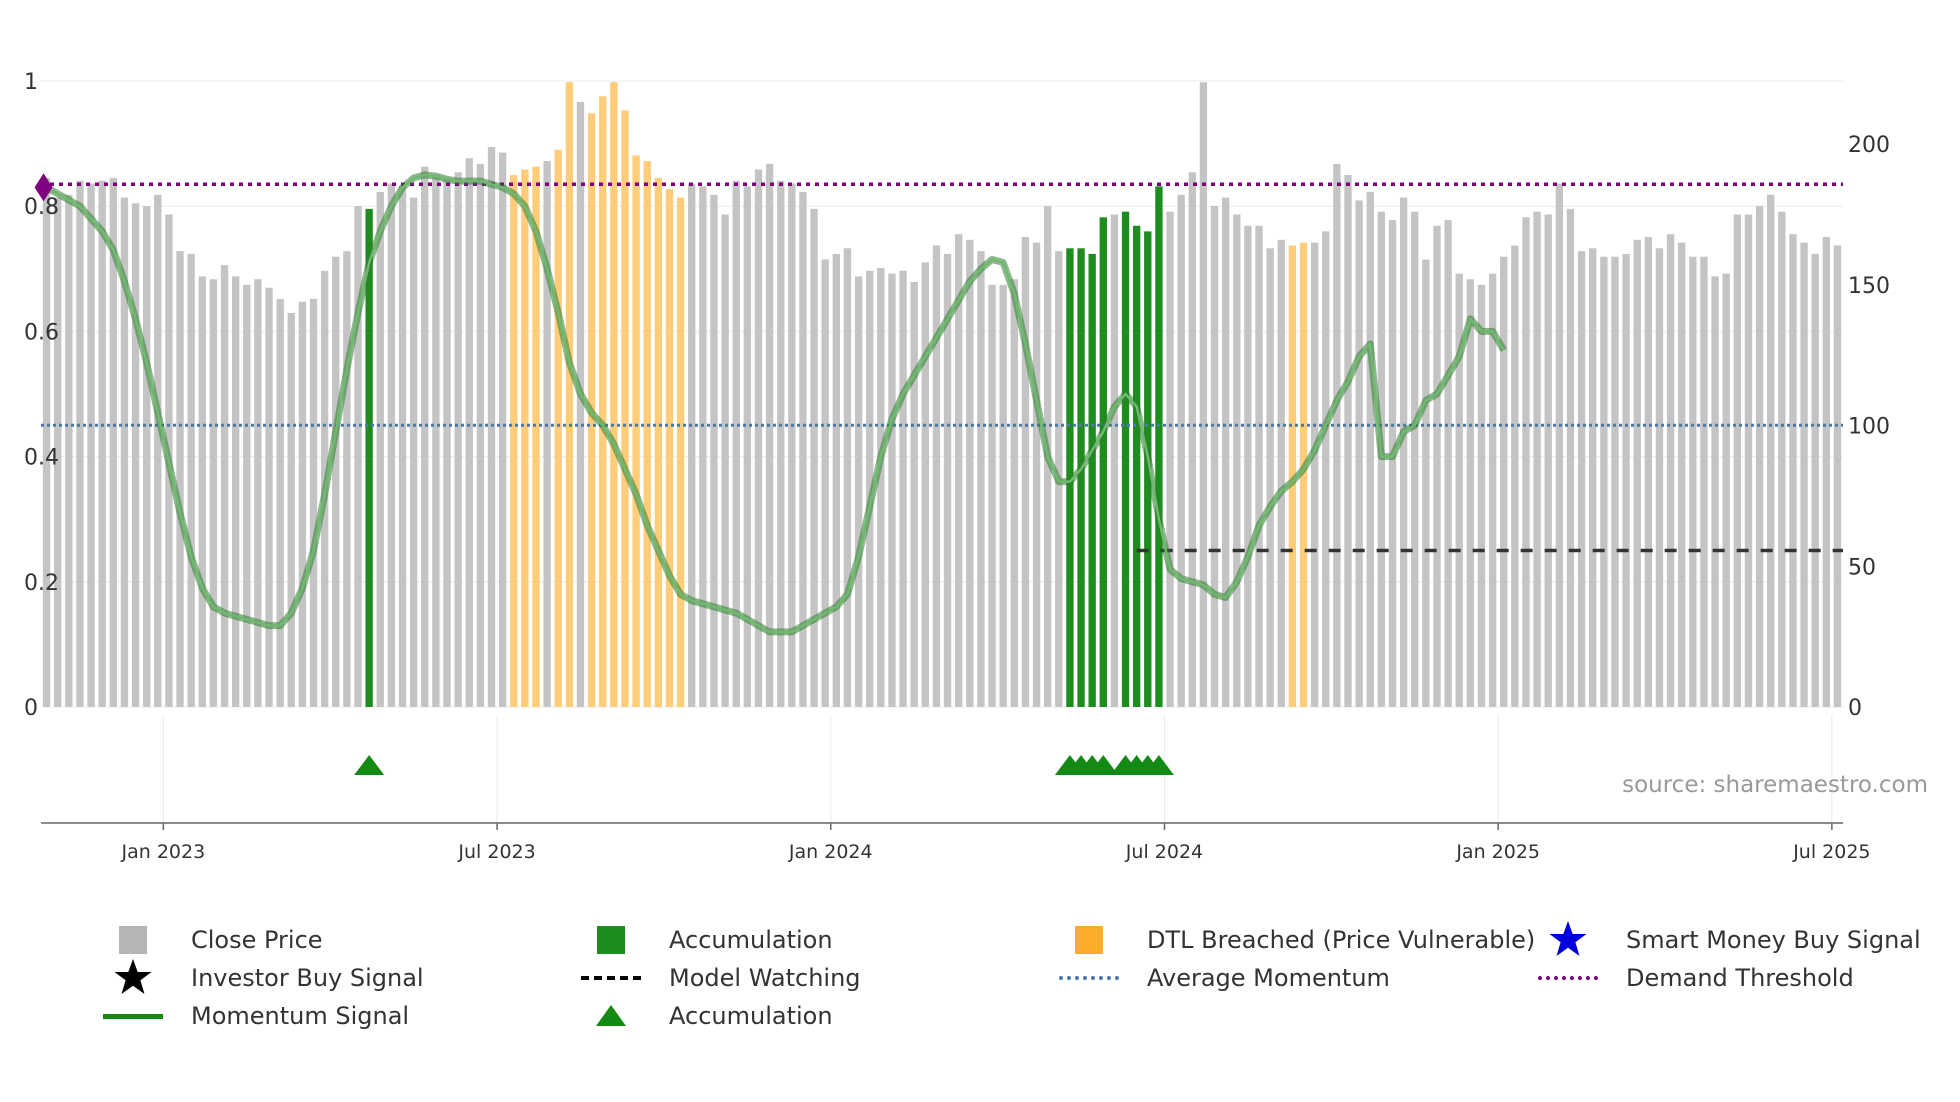  What do you see at coordinates (1869, 427) in the screenshot?
I see `right-axis: 0 50 100 150 200` at bounding box center [1869, 427].